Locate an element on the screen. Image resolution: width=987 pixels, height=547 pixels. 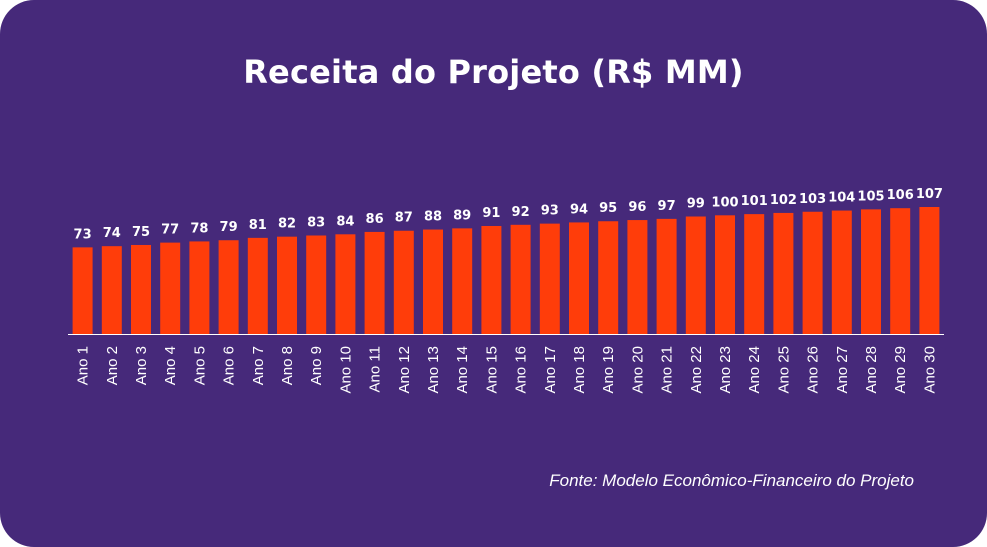
bar-value-label: 86 is located at coordinates (375, 219).